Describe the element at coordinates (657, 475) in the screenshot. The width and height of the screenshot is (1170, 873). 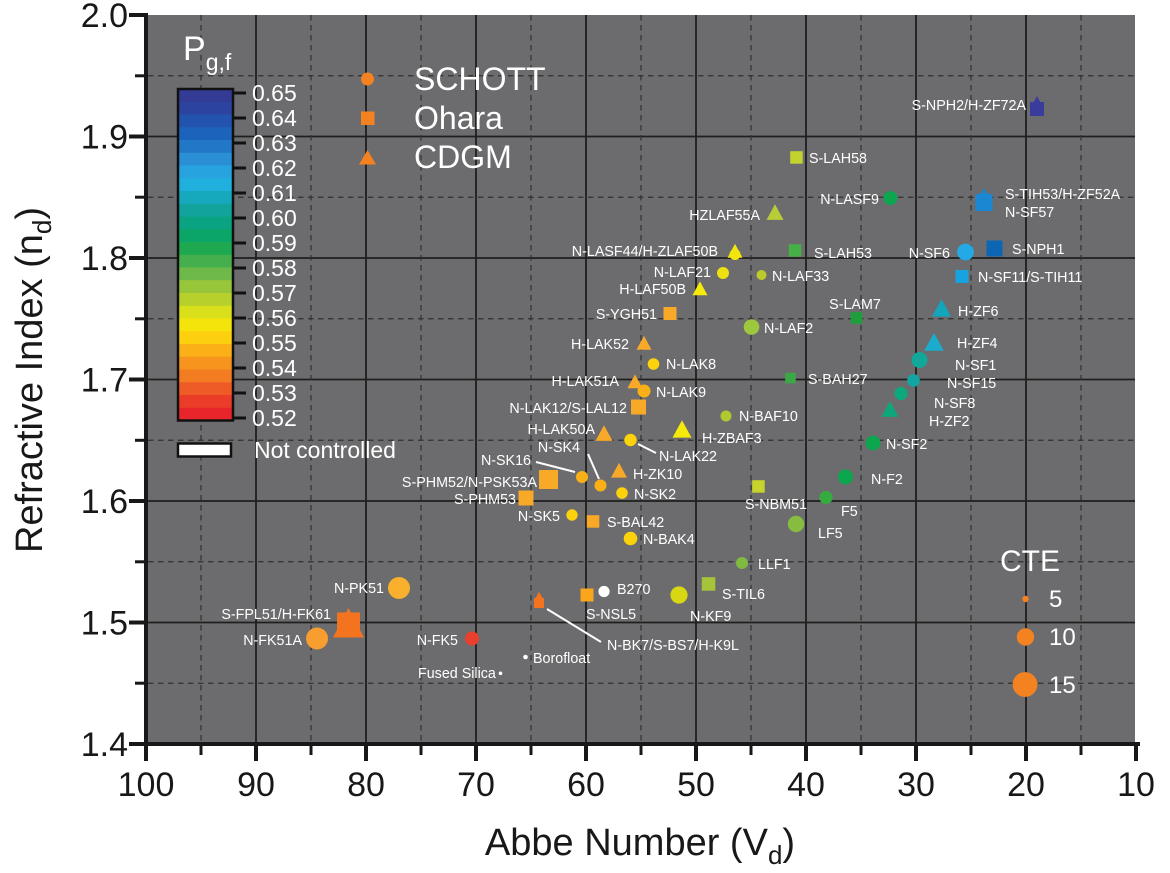
I see `svg-text: H-ZK10` at that location.